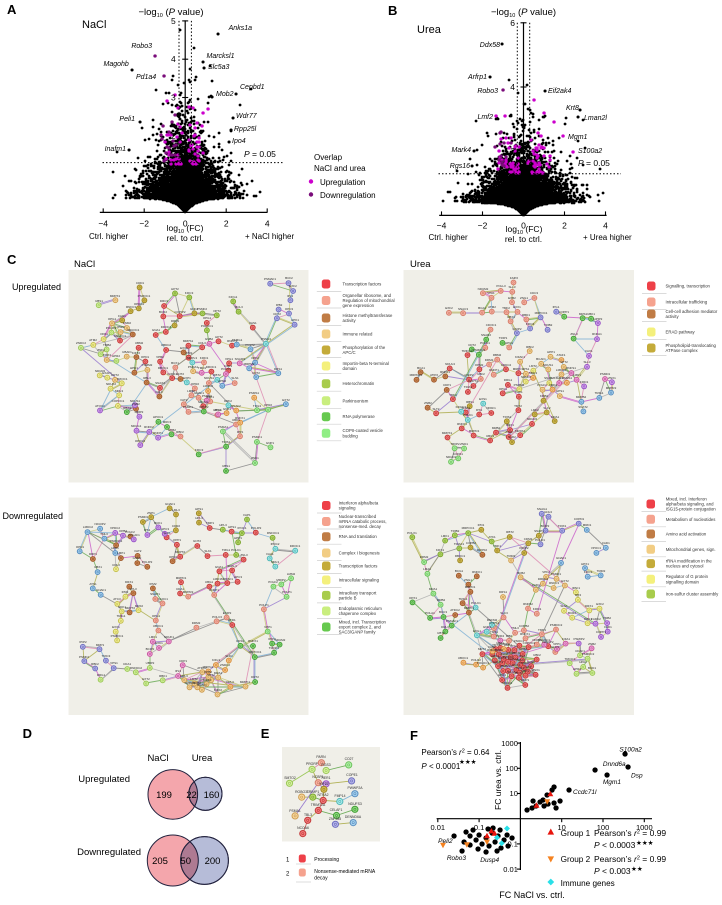  Describe the element at coordinates (176, 510) in the screenshot. I see `svg-text: LML3` at that location.